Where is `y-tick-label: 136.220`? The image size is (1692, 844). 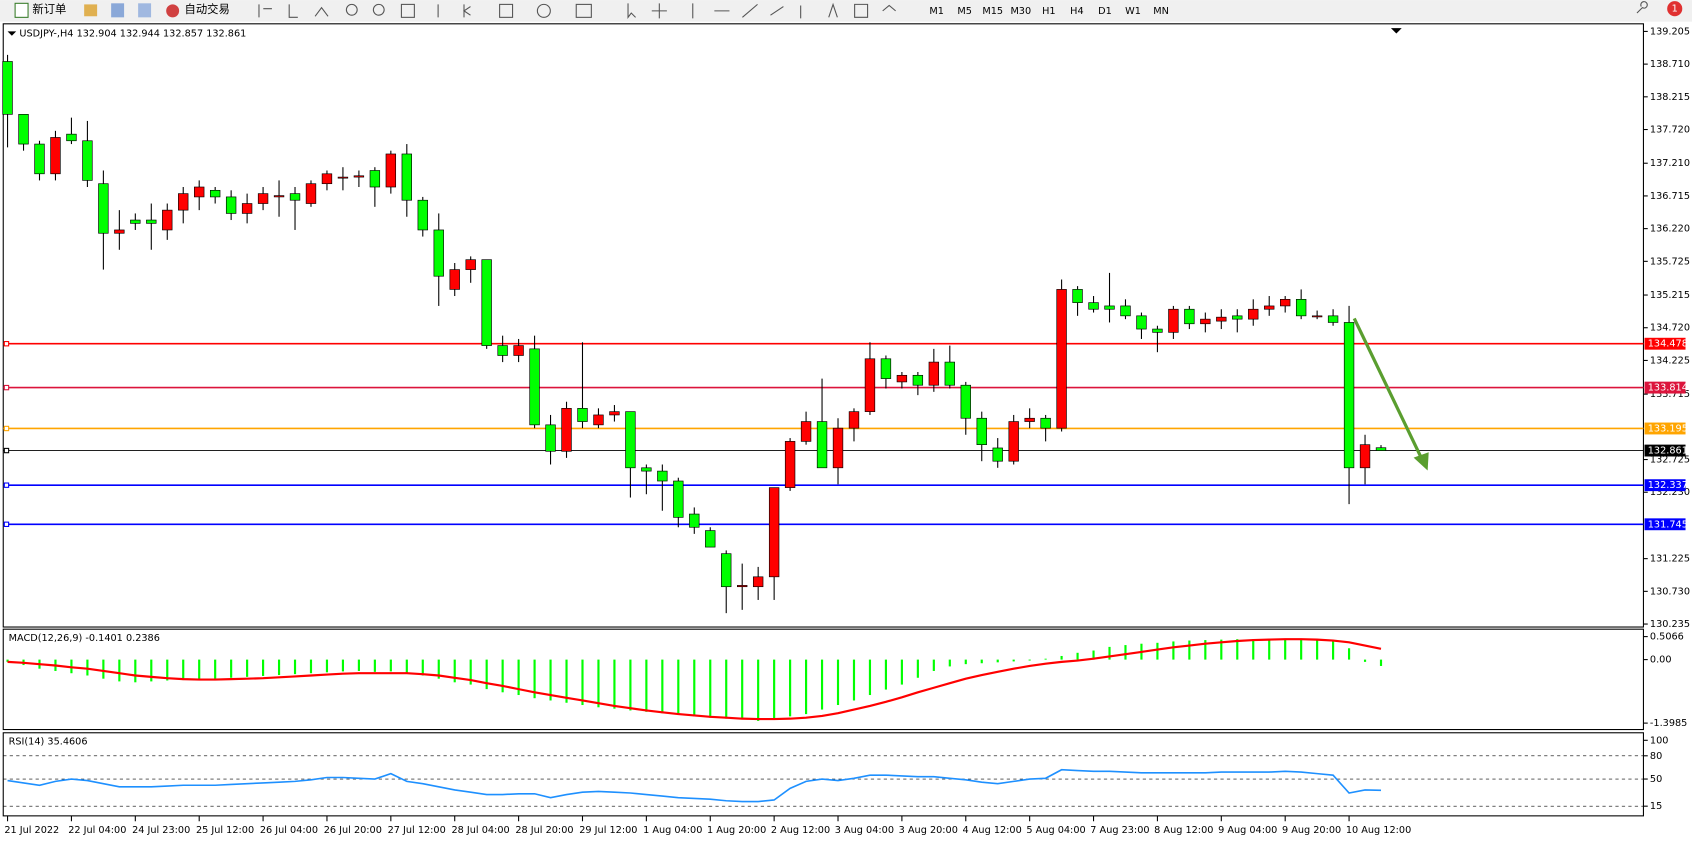
y-tick-label: 136.220 is located at coordinates (1670, 229).